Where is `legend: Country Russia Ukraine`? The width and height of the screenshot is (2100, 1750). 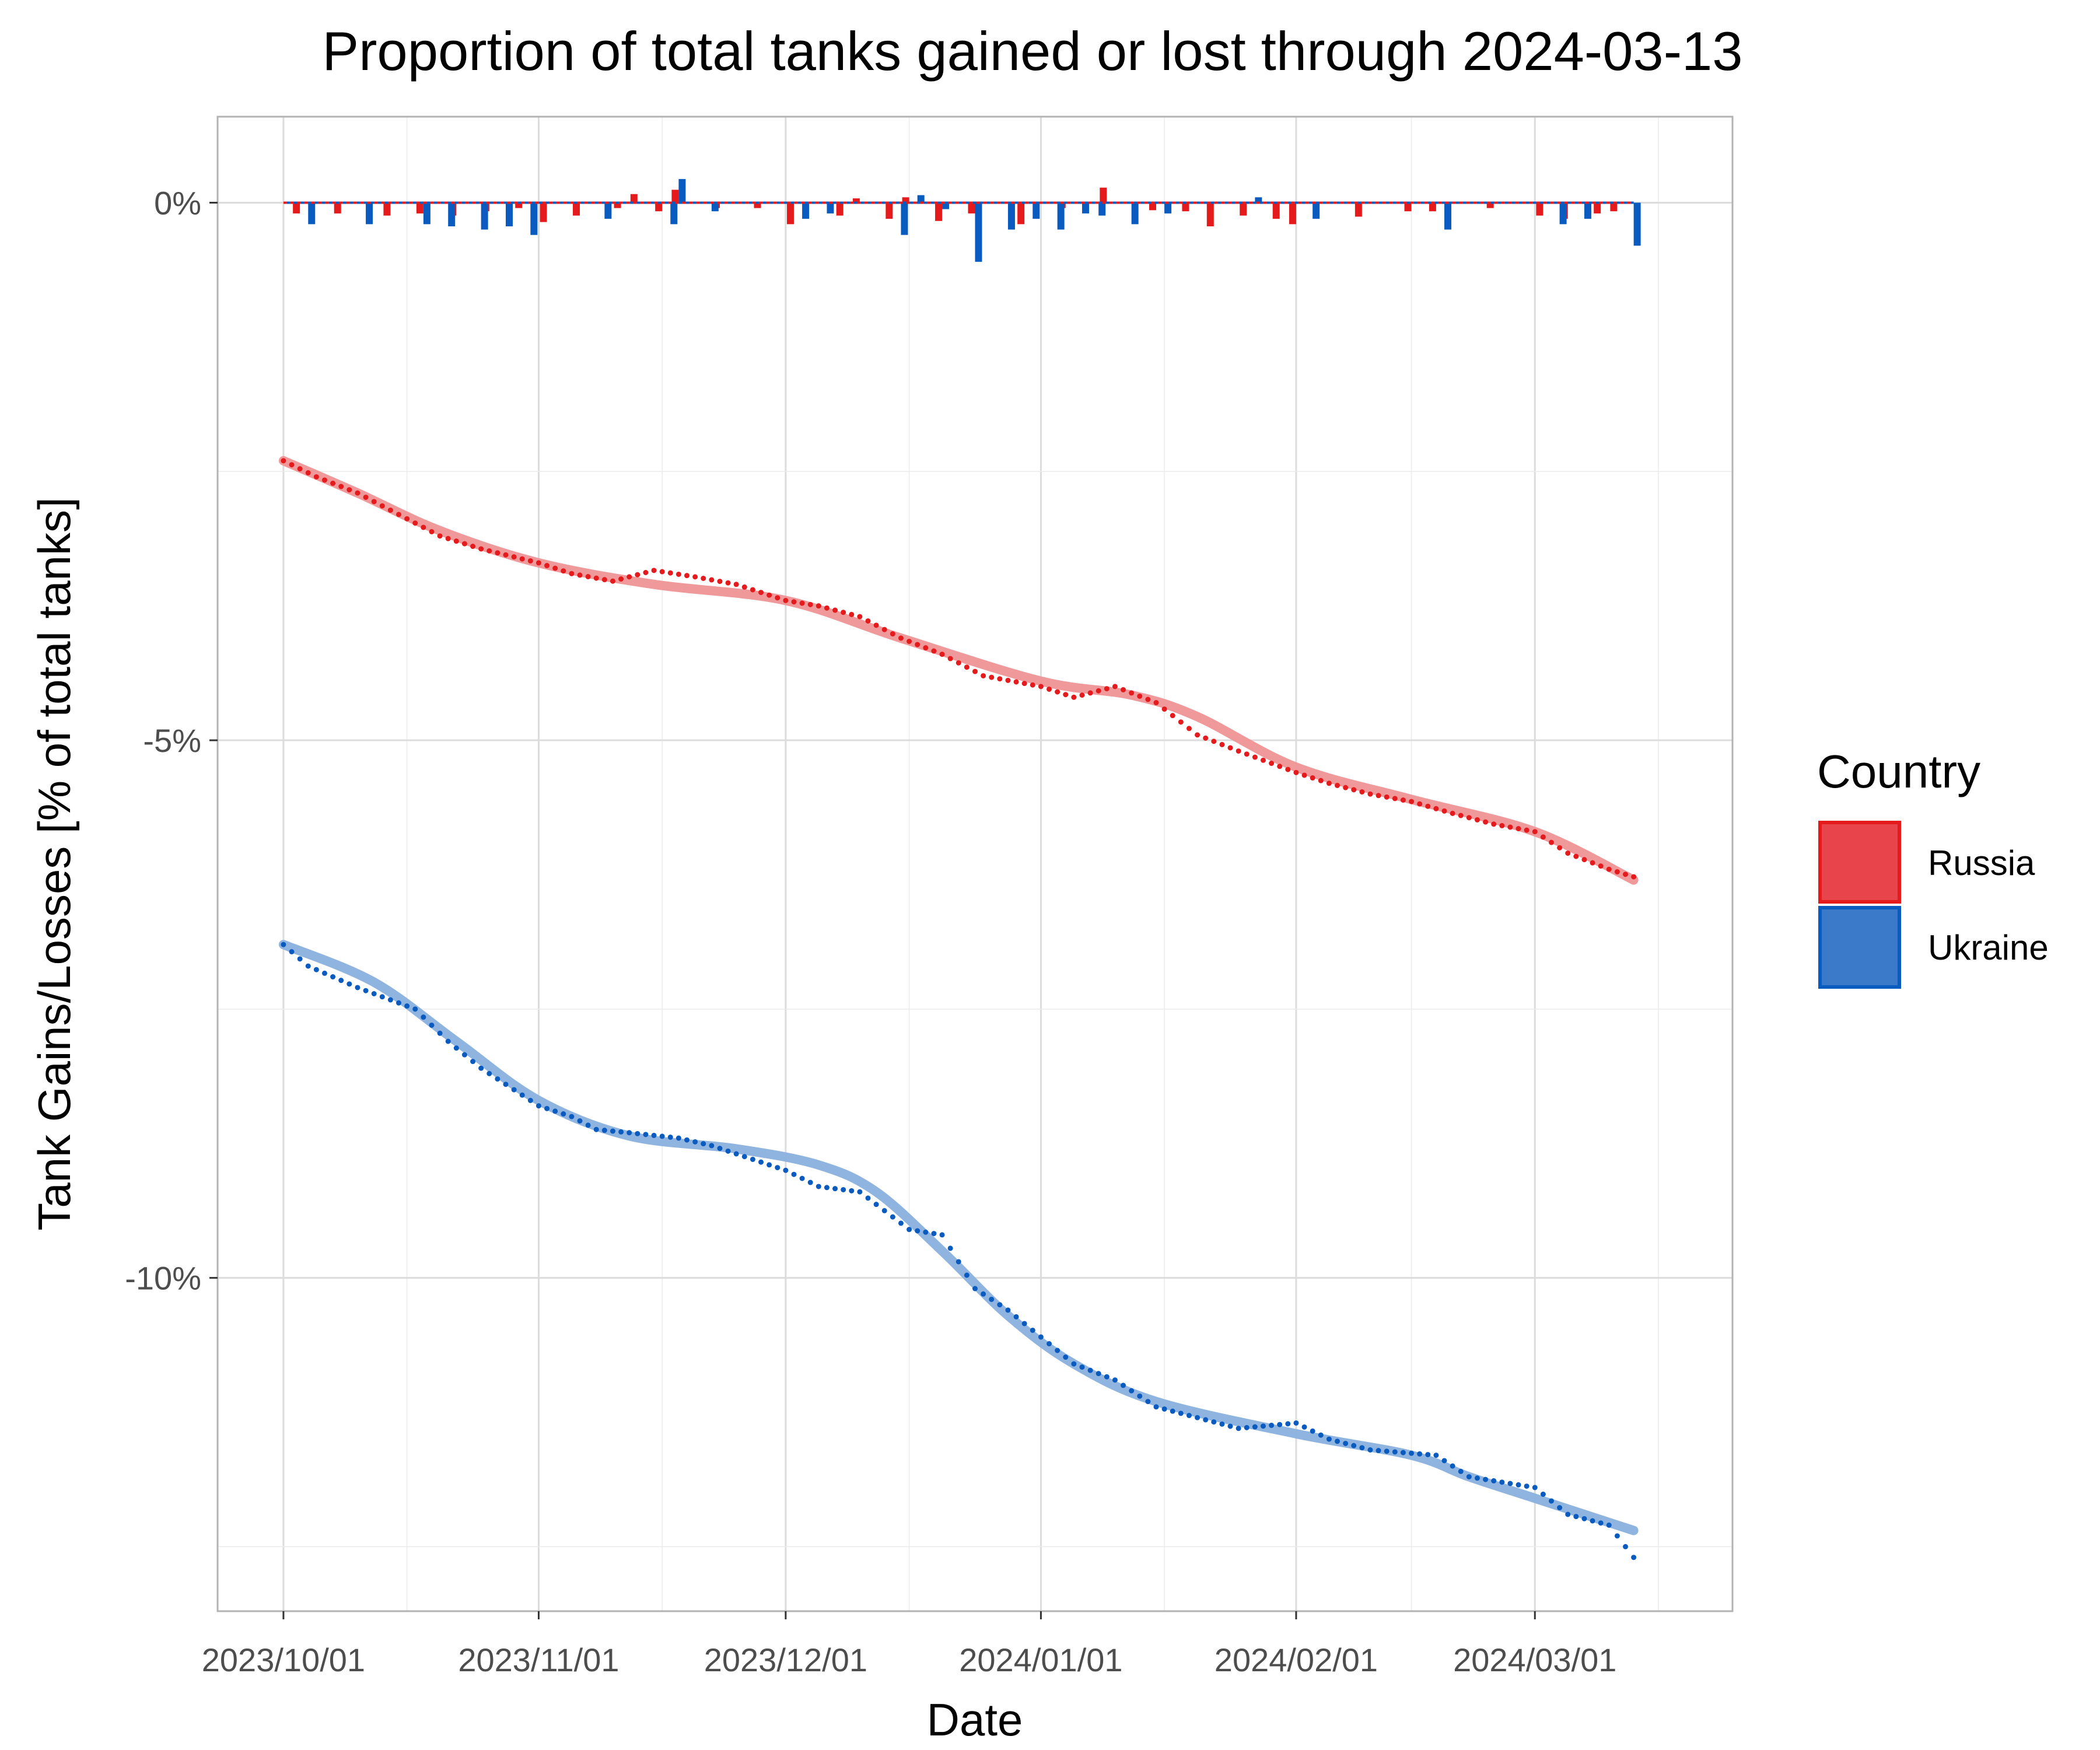 legend: Country Russia Ukraine is located at coordinates (1933, 867).